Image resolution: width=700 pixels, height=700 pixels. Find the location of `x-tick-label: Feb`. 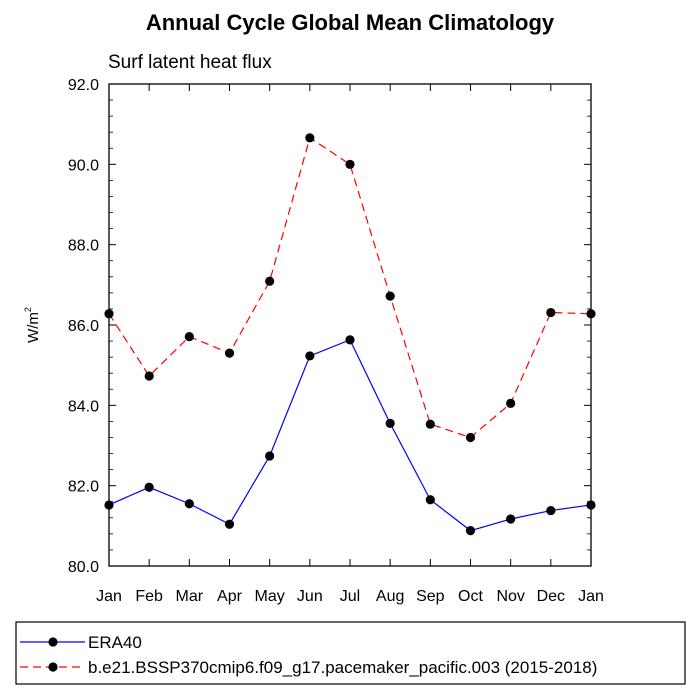

x-tick-label: Feb is located at coordinates (149, 596).